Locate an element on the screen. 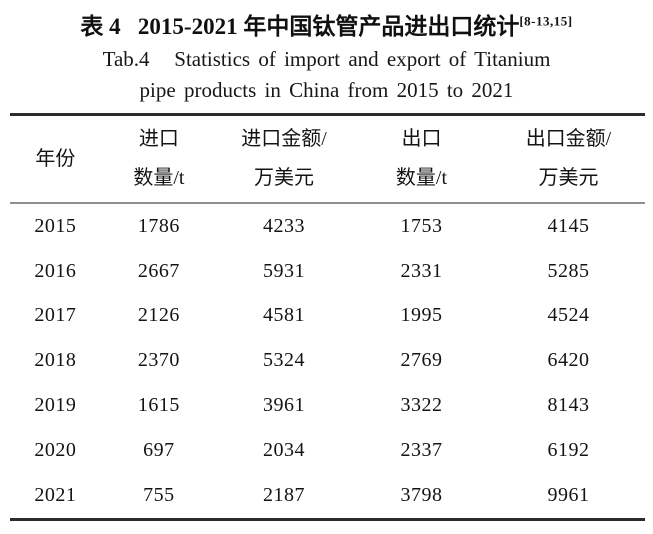 This screenshot has height=534, width=653. table-row: 2016 2667 5931 2331 5285 is located at coordinates (327, 271).